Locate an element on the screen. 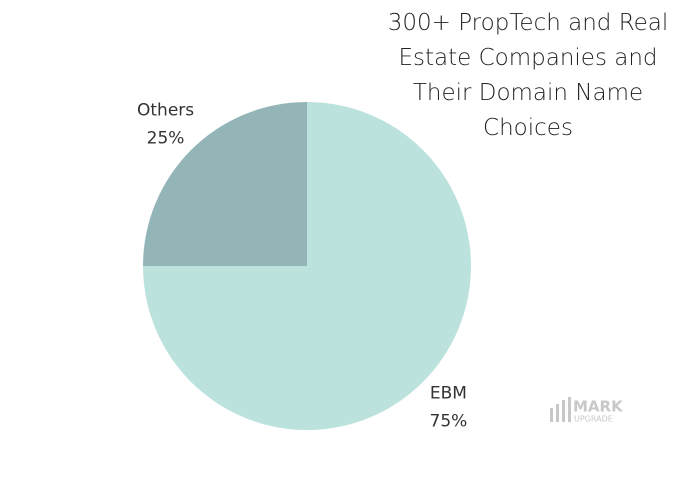 The height and width of the screenshot is (500, 675). slice-label: Others is located at coordinates (165, 111).